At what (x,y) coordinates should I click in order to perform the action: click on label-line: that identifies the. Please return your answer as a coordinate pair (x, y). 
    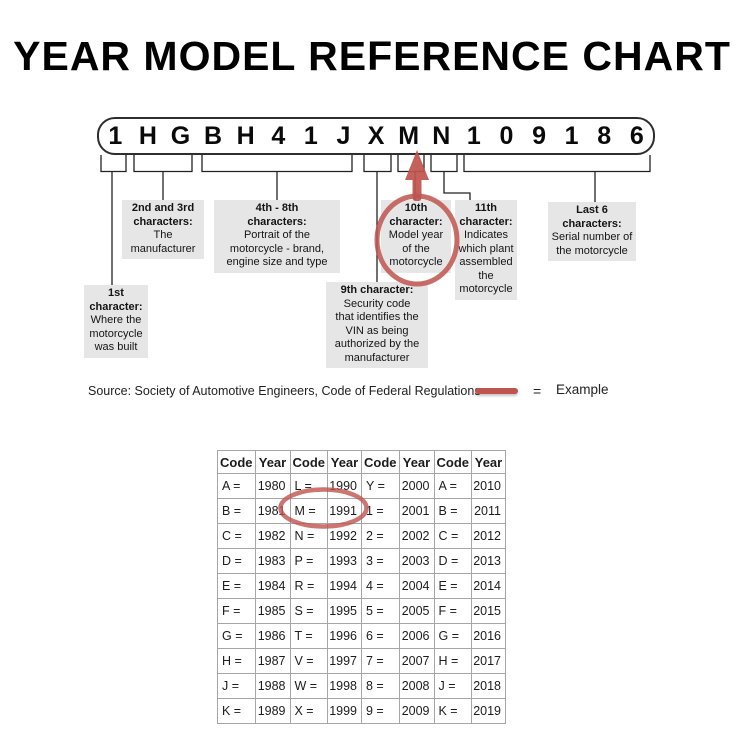
    Looking at the image, I should click on (377, 317).